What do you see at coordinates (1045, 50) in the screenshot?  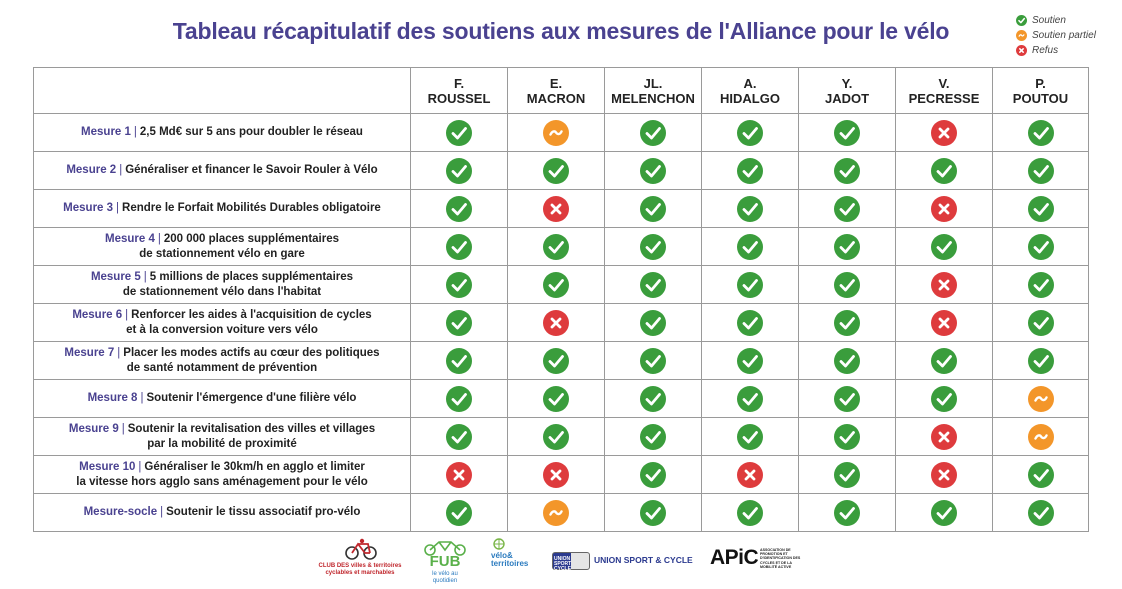 I see `legend-label-no: Refus` at bounding box center [1045, 50].